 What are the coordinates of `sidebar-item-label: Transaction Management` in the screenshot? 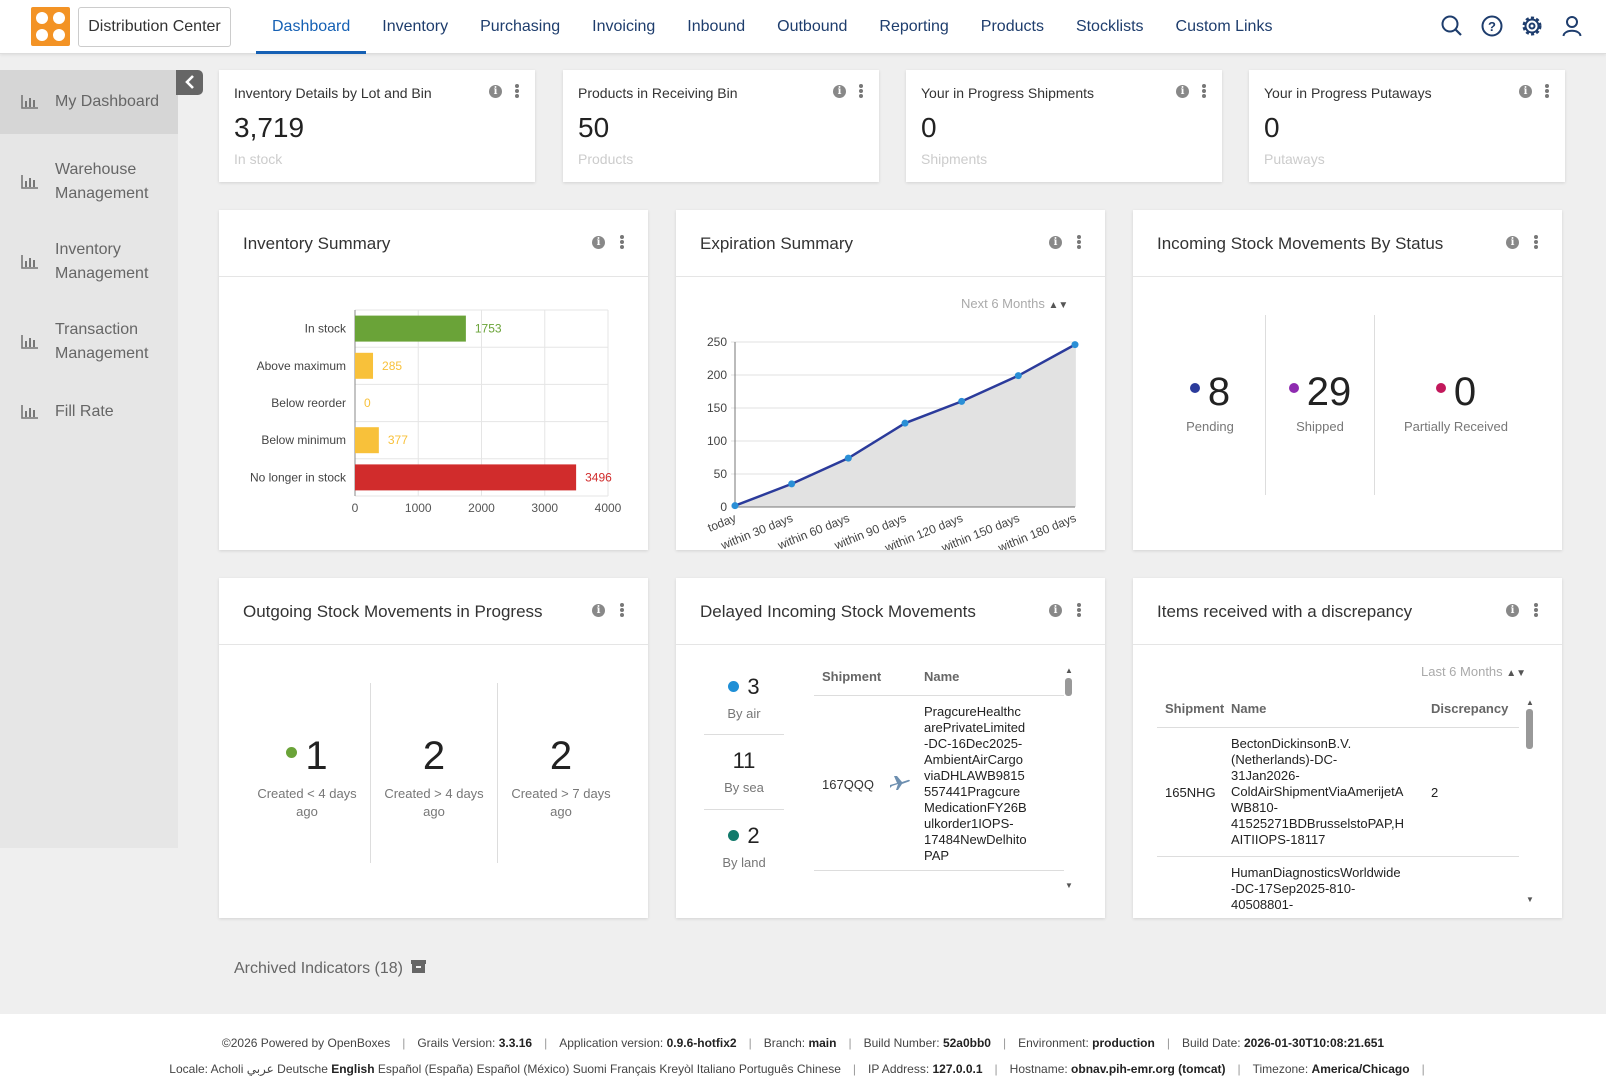 It's located at (102, 341).